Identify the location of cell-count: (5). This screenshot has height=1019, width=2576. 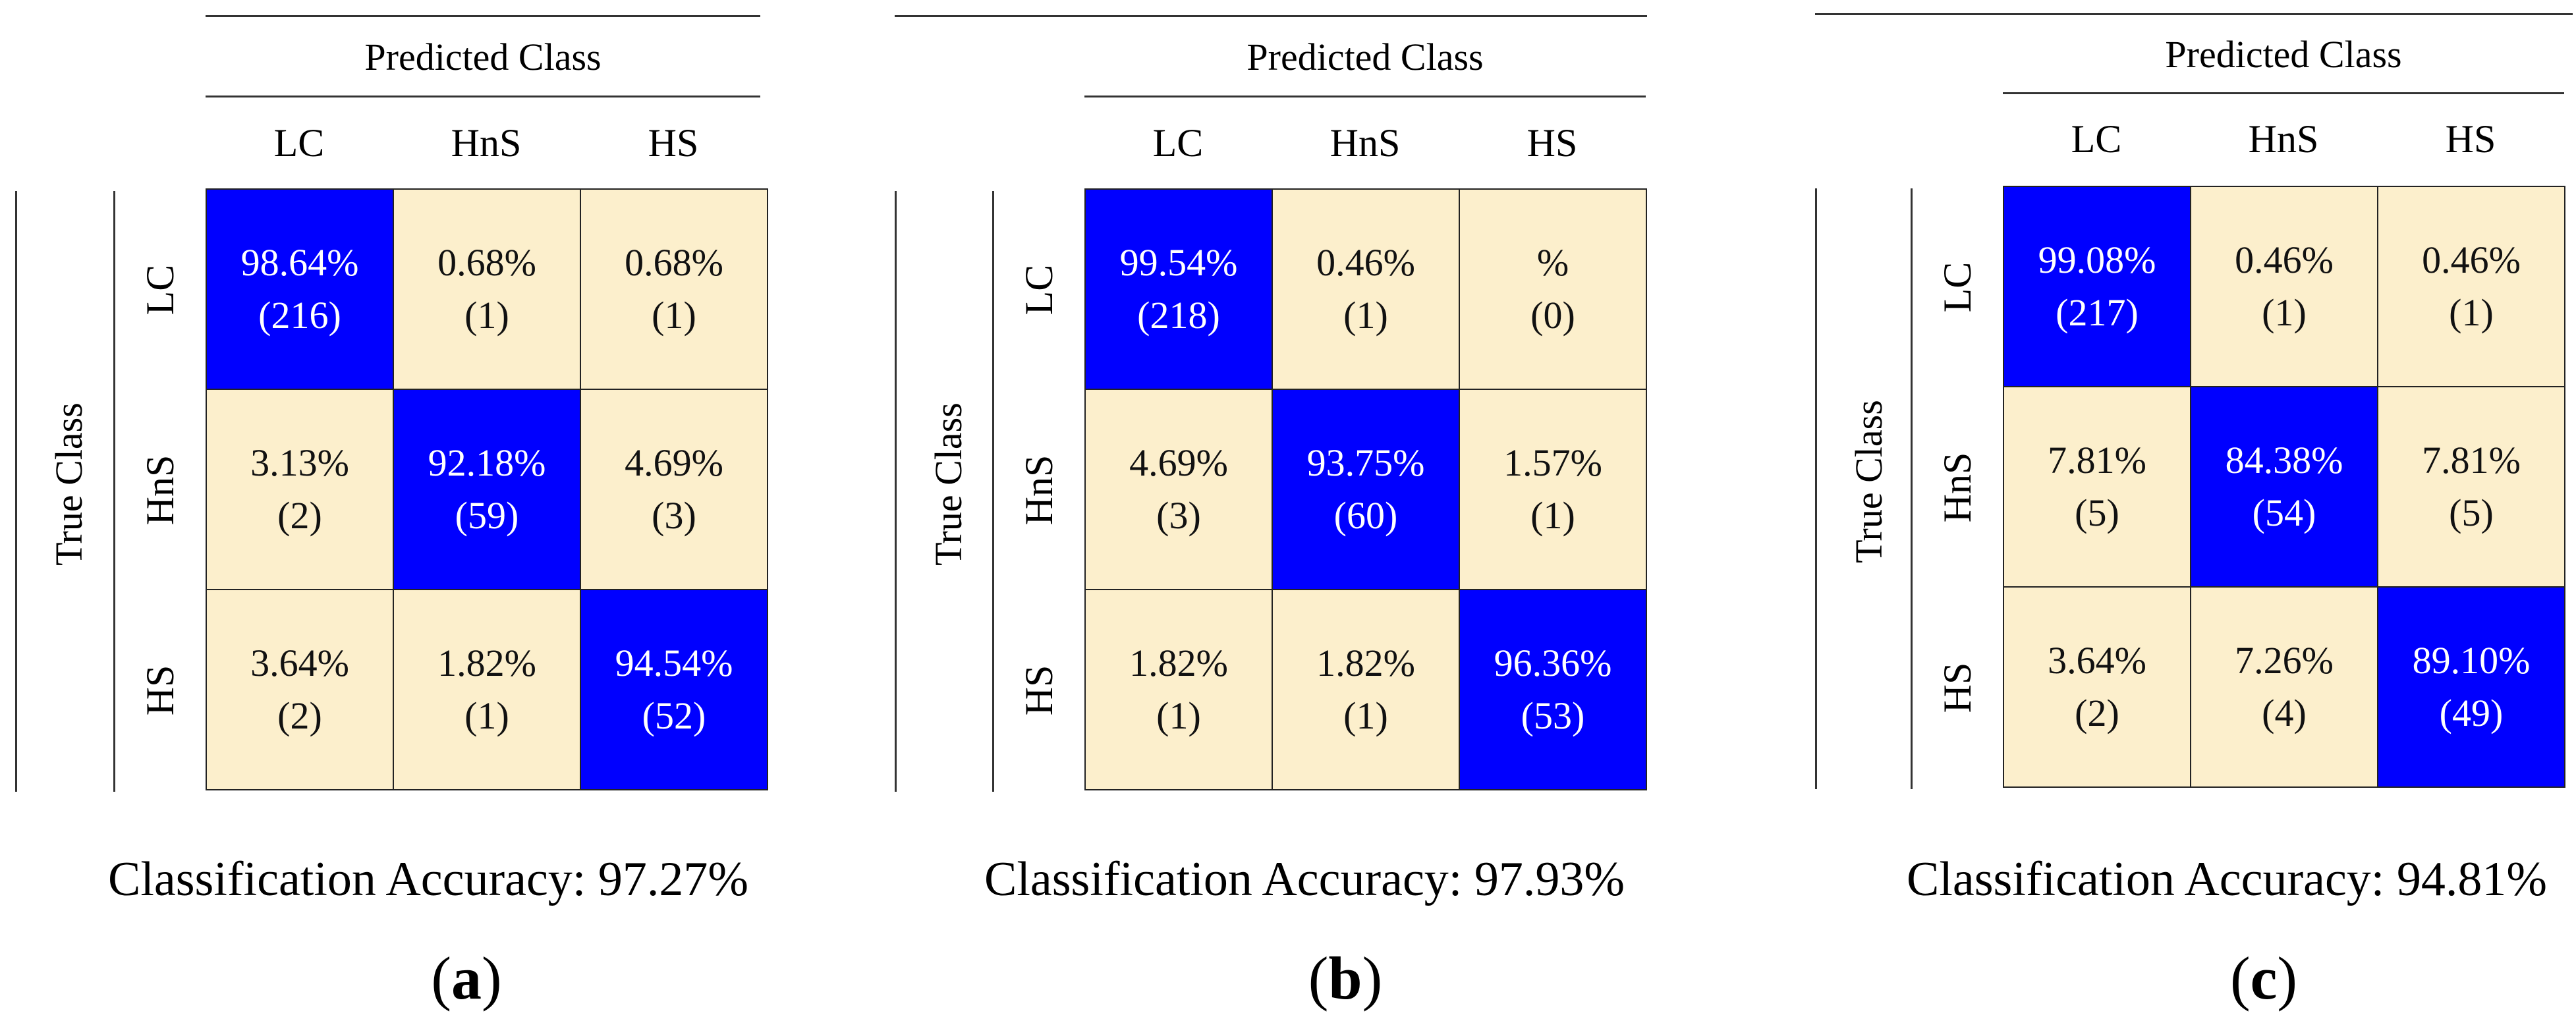
(2471, 512).